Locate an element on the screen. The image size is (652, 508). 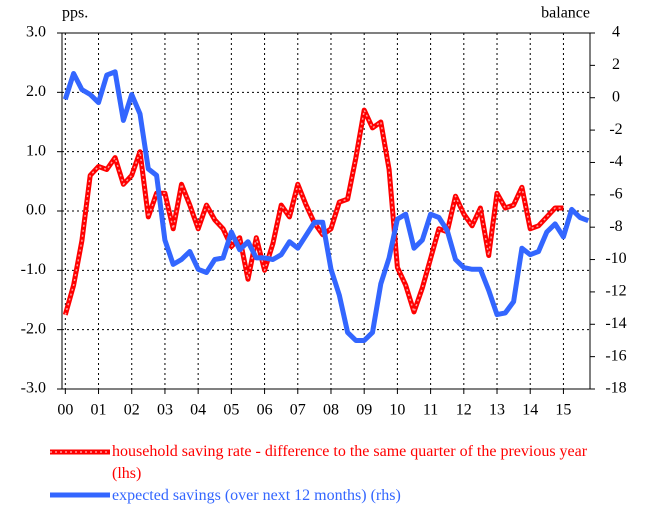
y2-tick-label: -4 is located at coordinates (615, 161).